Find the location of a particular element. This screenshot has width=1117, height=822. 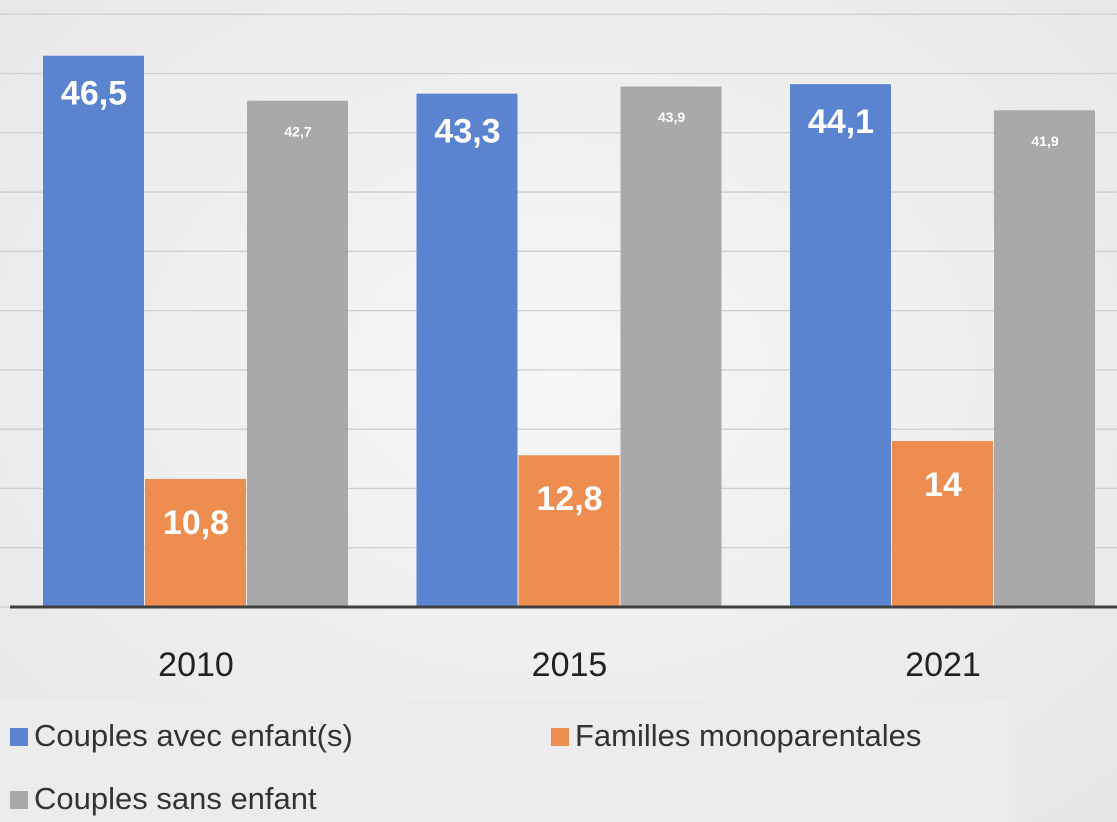

data-label: 41,9 is located at coordinates (1044, 141).